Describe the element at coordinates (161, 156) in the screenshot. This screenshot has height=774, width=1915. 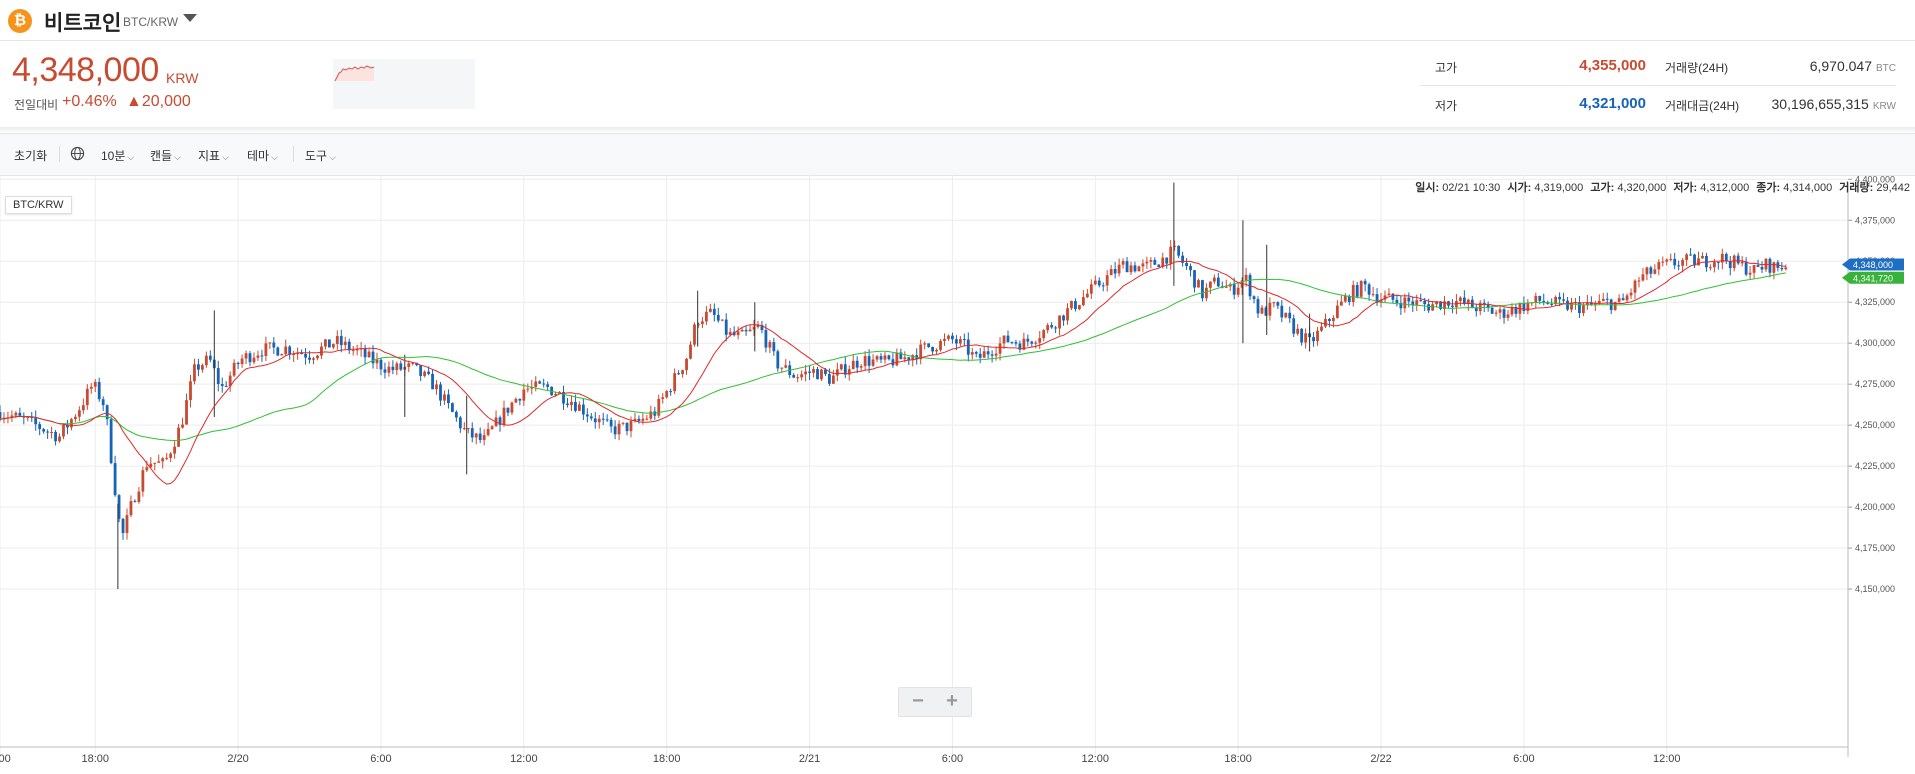
I see `candle-label: 캔들` at that location.